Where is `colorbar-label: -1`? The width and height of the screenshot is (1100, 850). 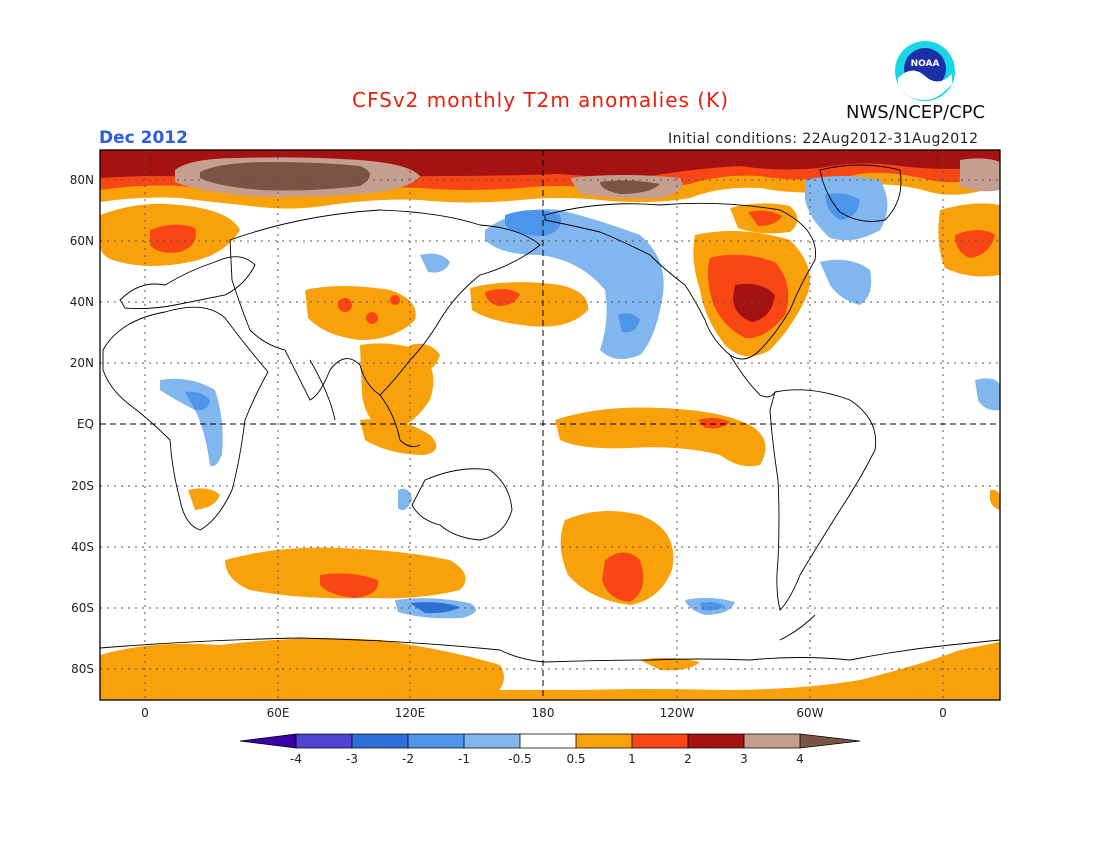 colorbar-label: -1 is located at coordinates (464, 759).